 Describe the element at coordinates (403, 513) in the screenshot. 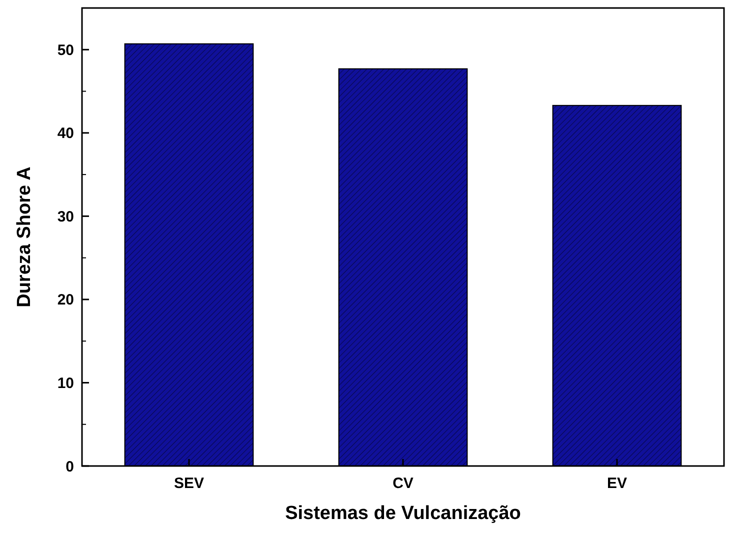

I see `x-axis-title: Sistemas de Vulcanização` at that location.